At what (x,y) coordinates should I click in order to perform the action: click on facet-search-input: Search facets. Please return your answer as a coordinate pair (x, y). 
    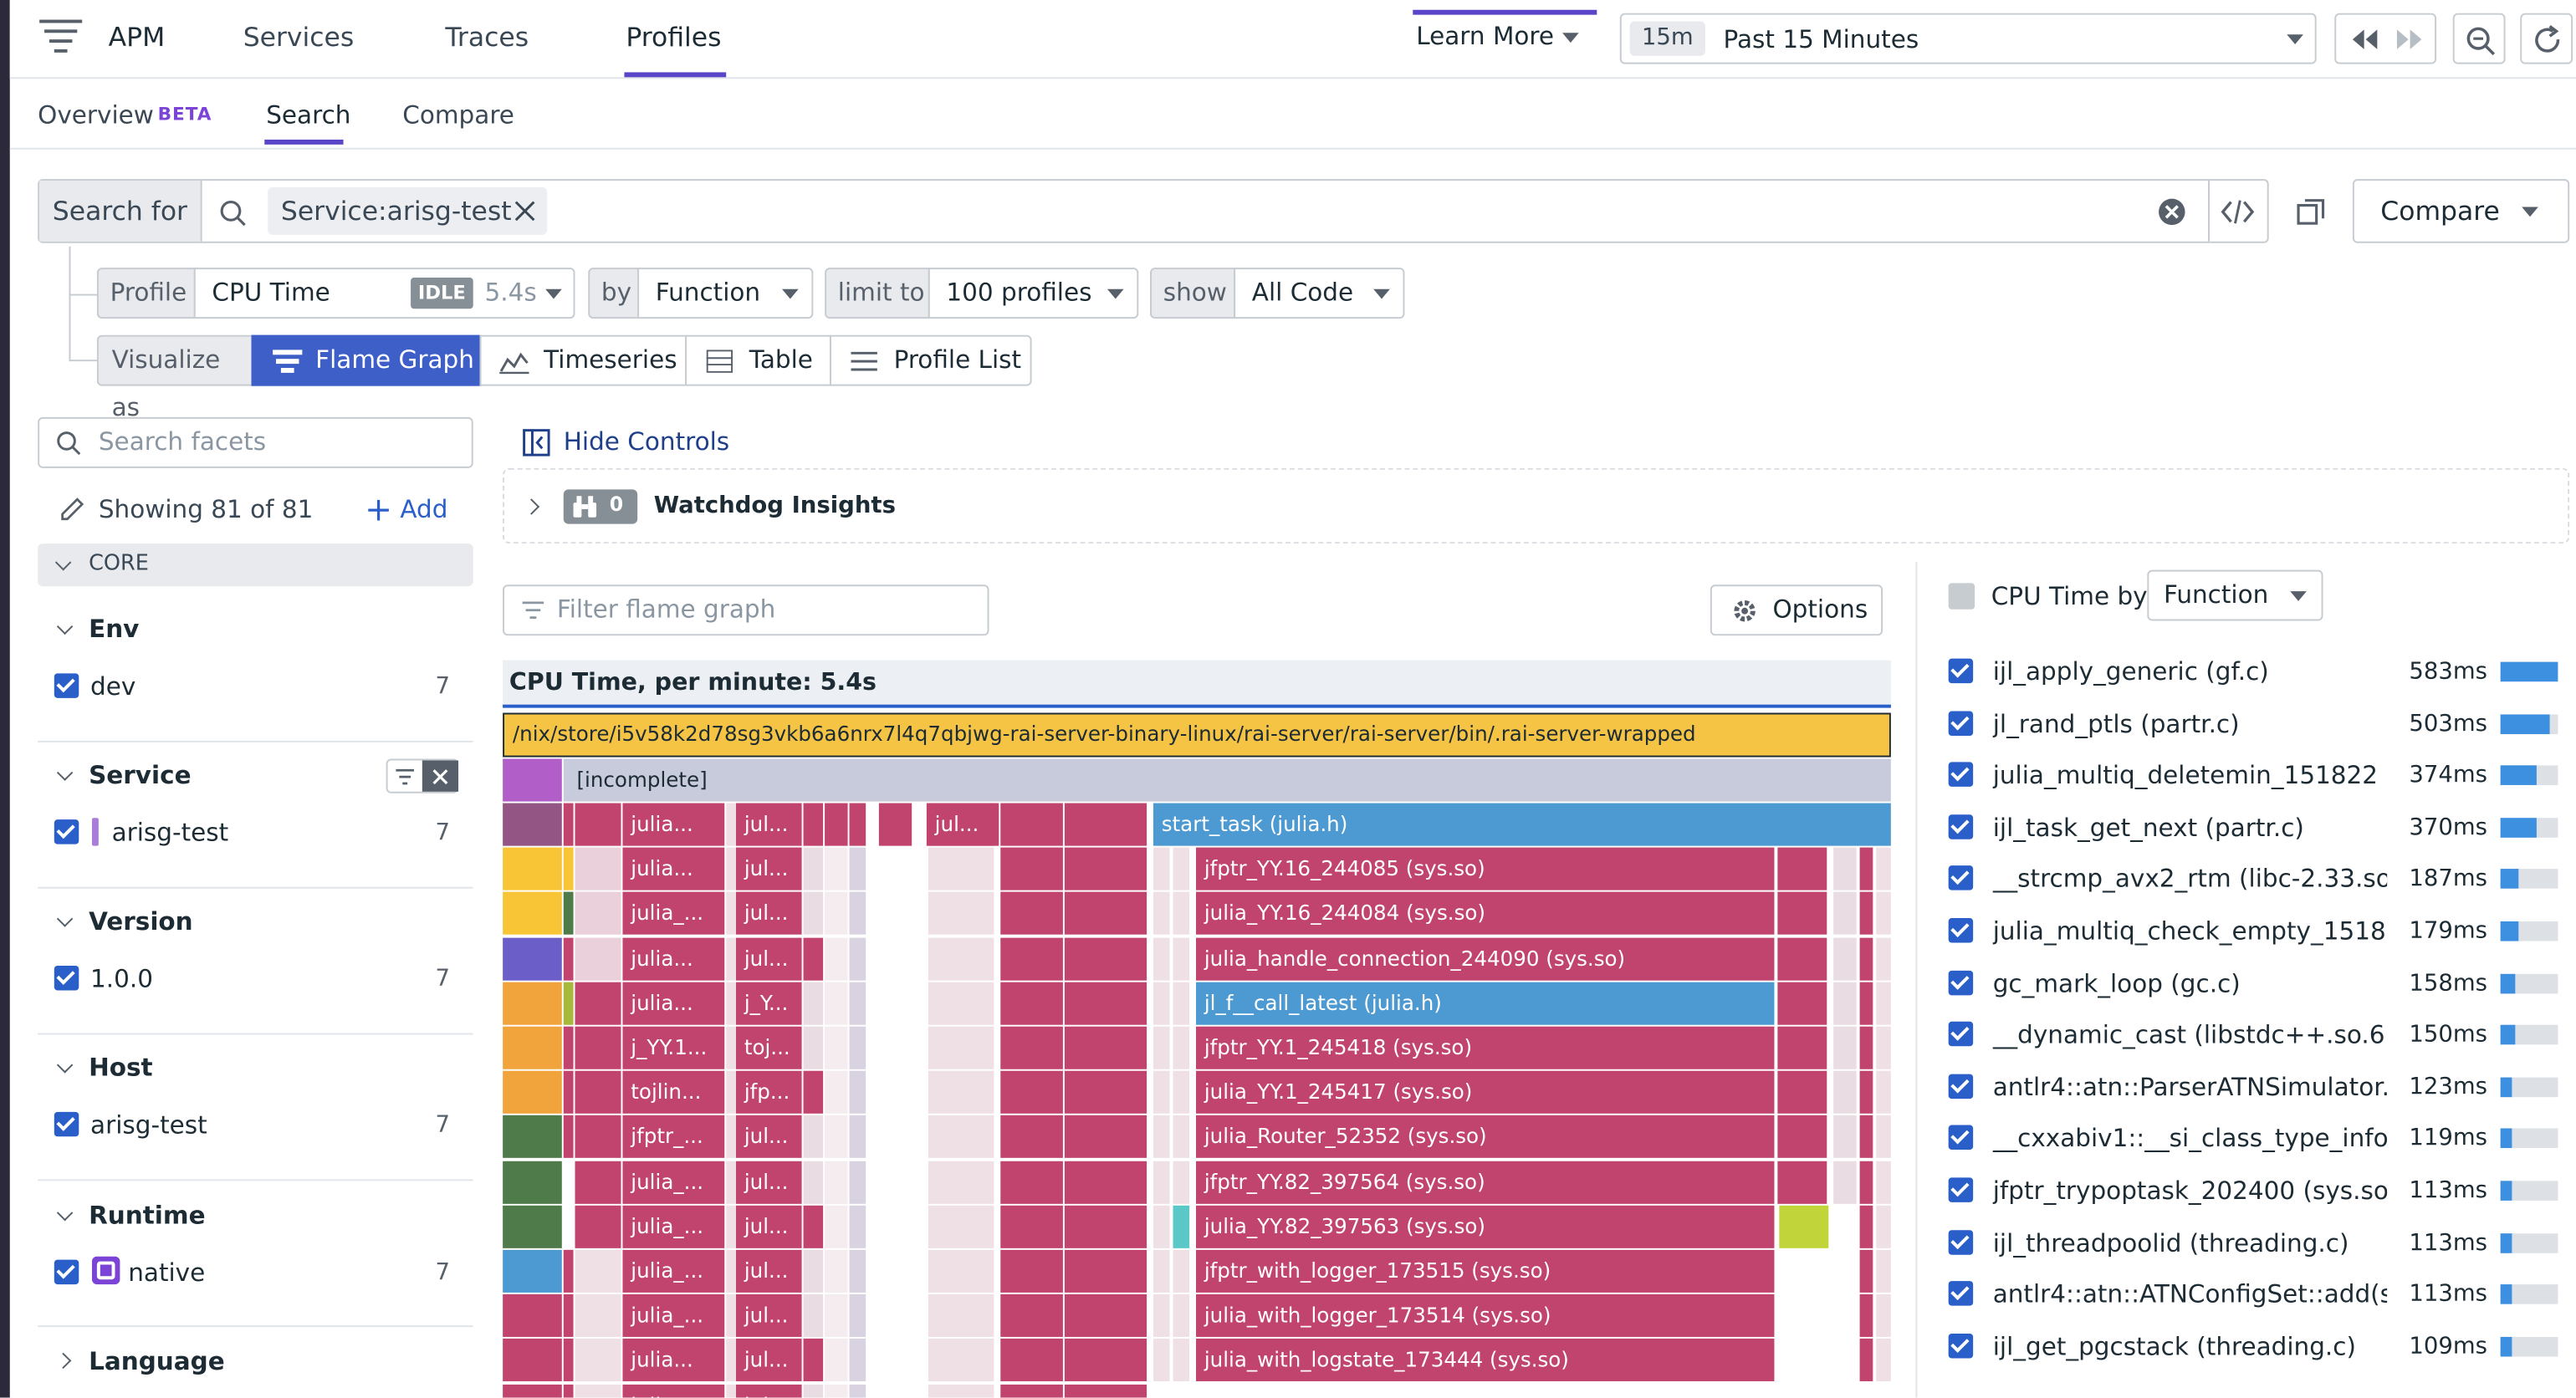
    Looking at the image, I should click on (255, 442).